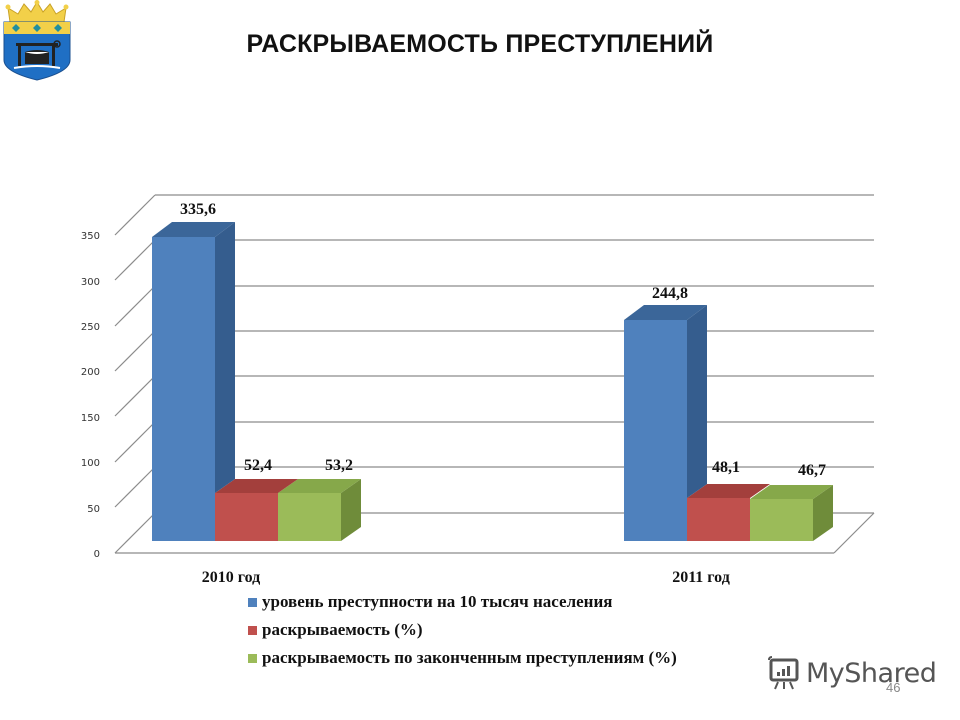  What do you see at coordinates (466, 577) in the screenshot?
I see `x-axis: 2010 год 2011 год` at bounding box center [466, 577].